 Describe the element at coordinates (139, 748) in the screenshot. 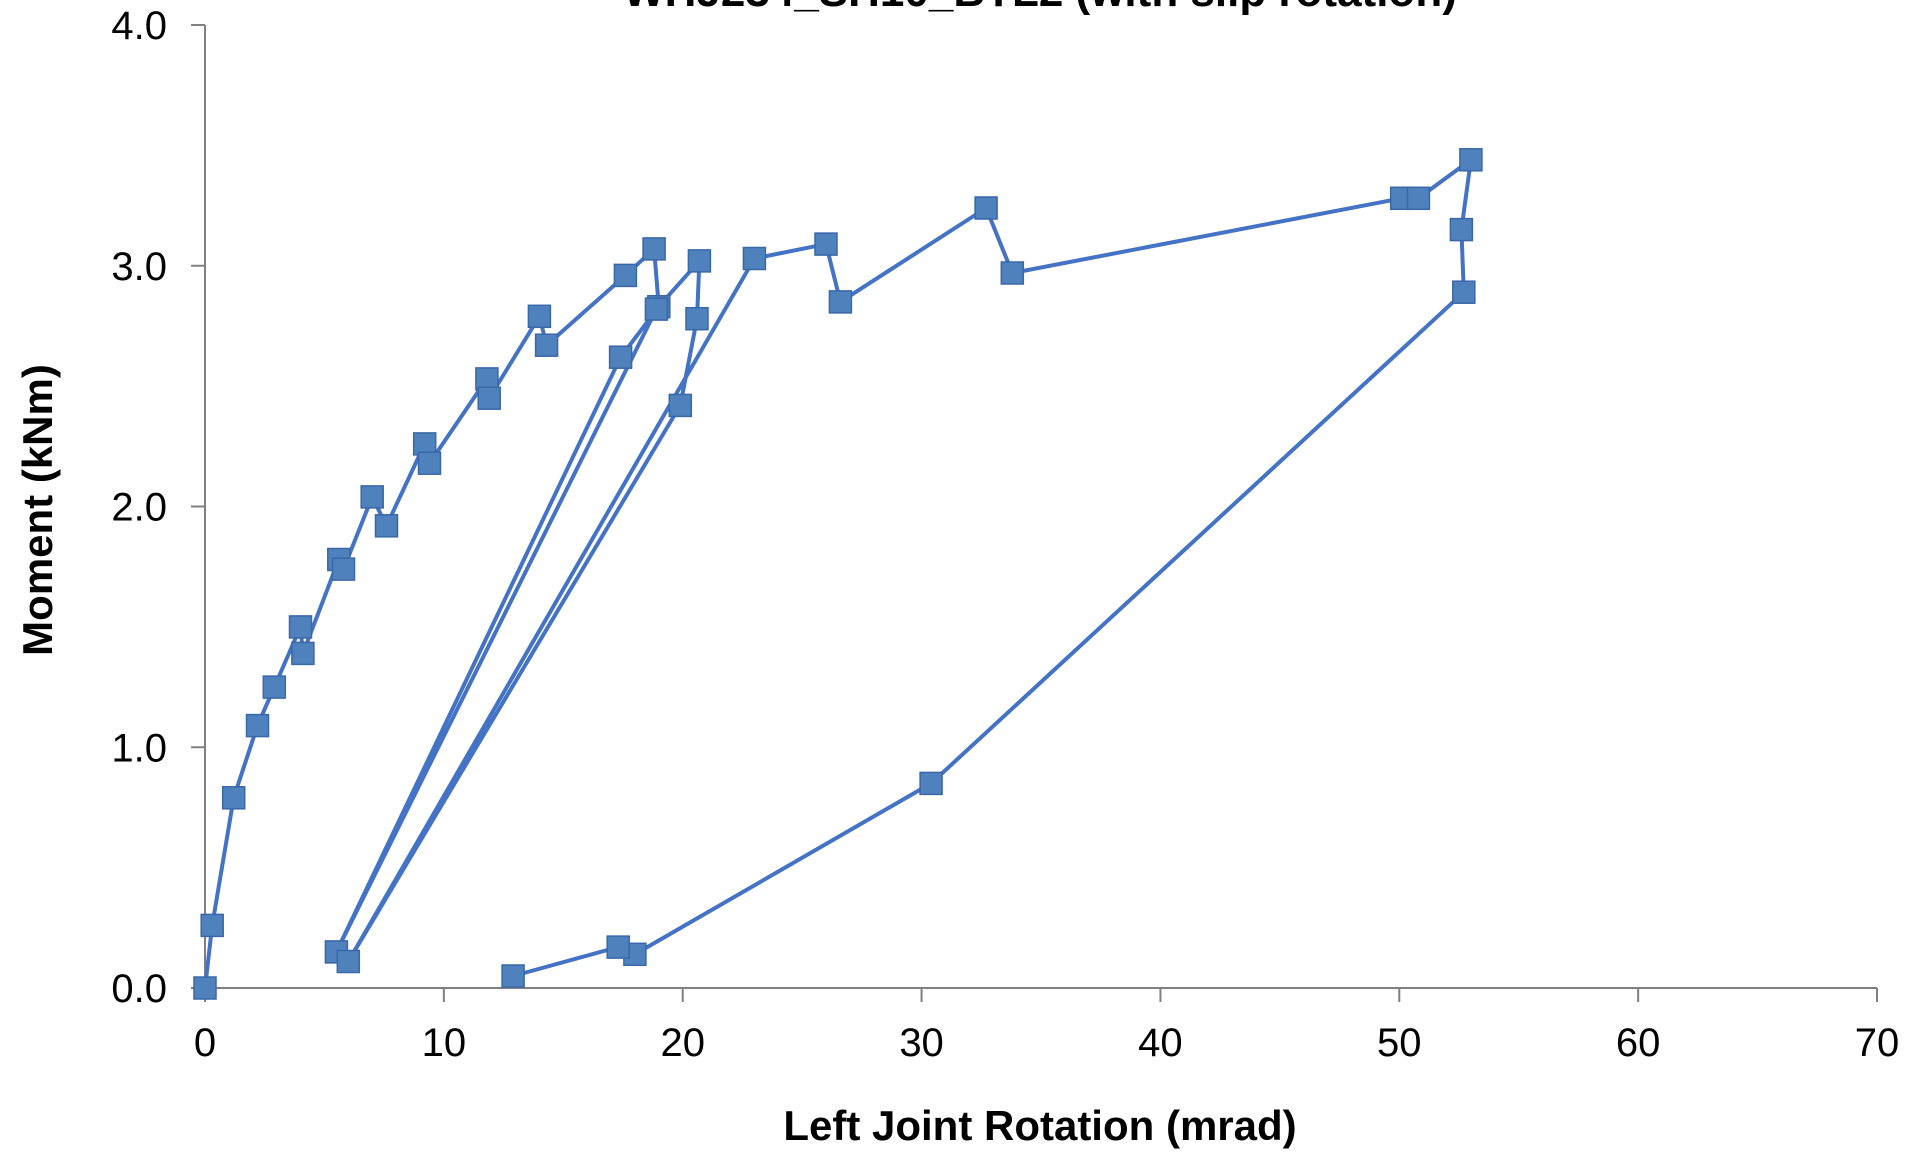

I see `y-tick-label: 1.0` at that location.